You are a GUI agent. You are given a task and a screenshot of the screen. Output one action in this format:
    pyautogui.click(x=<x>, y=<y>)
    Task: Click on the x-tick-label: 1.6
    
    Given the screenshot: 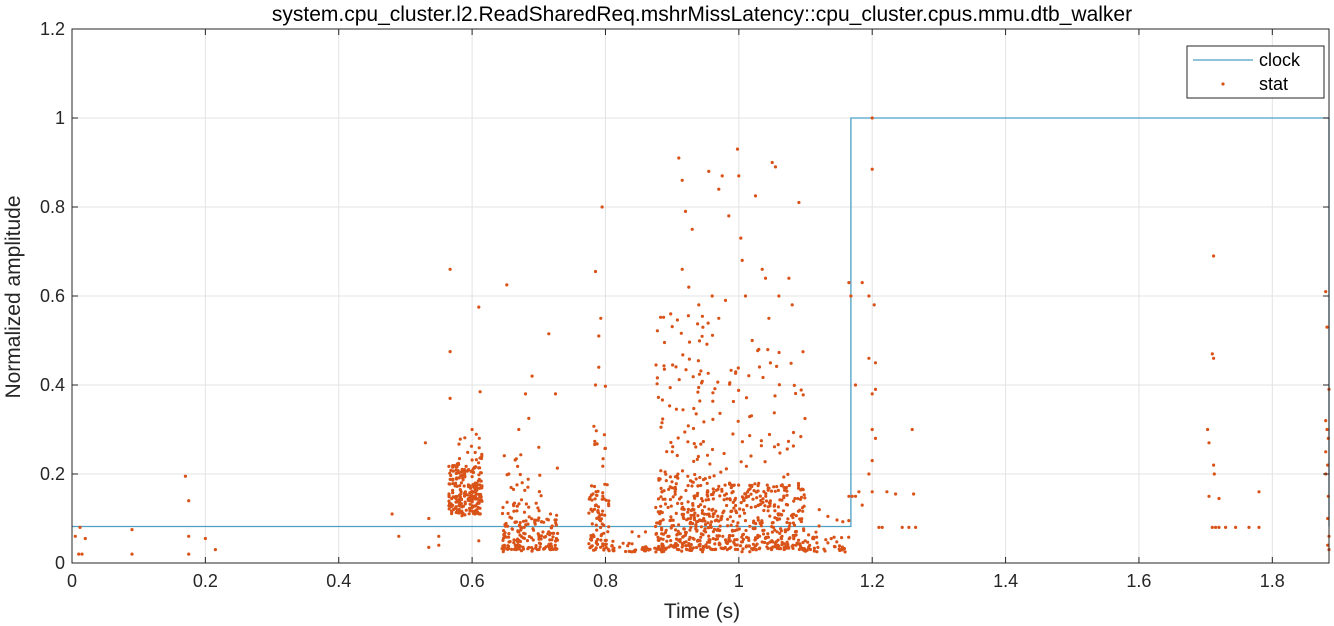 What is the action you would take?
    pyautogui.click(x=1138, y=581)
    